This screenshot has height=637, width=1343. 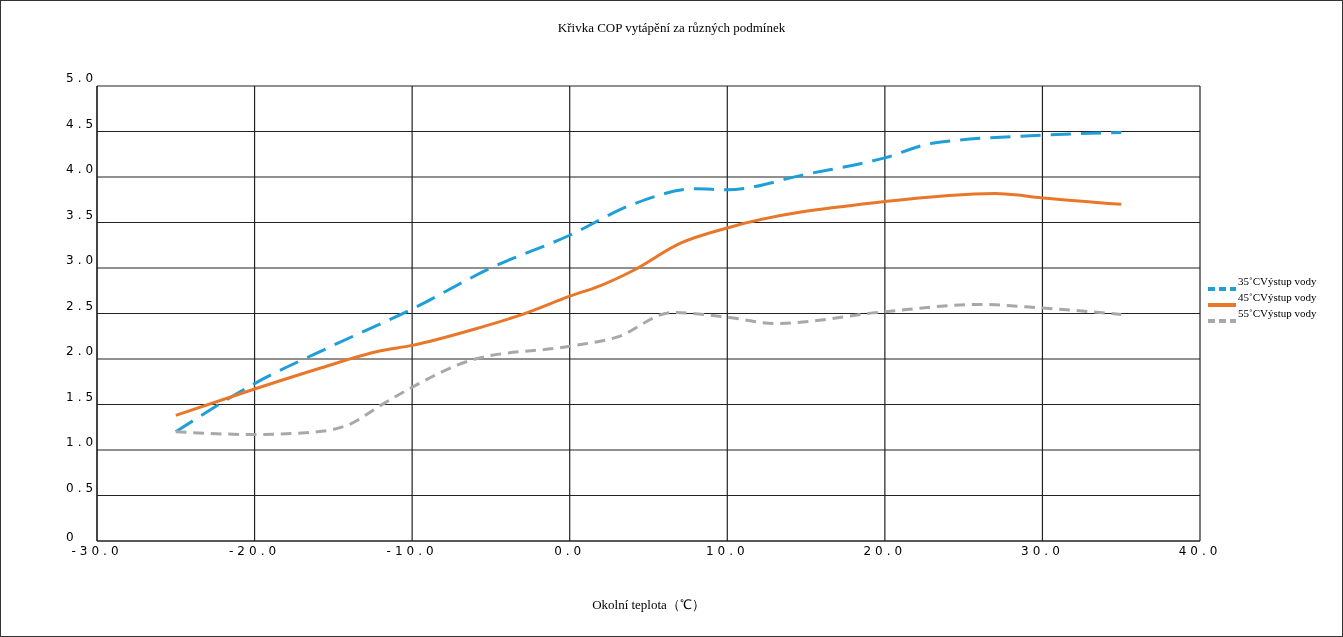 I want to click on x-tick-label: 10.0, so click(x=727, y=551).